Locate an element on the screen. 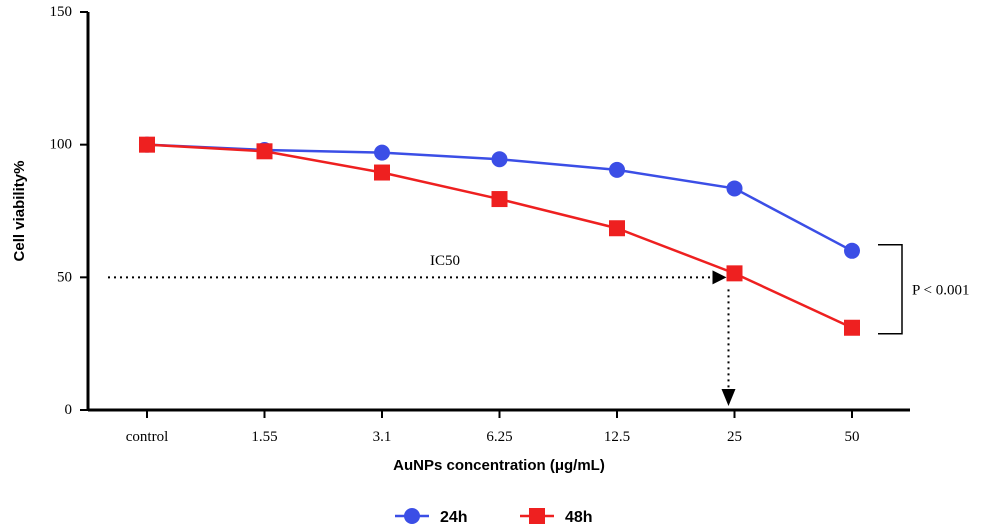 The image size is (1000, 530). point-24h-6.25 is located at coordinates (499, 159).